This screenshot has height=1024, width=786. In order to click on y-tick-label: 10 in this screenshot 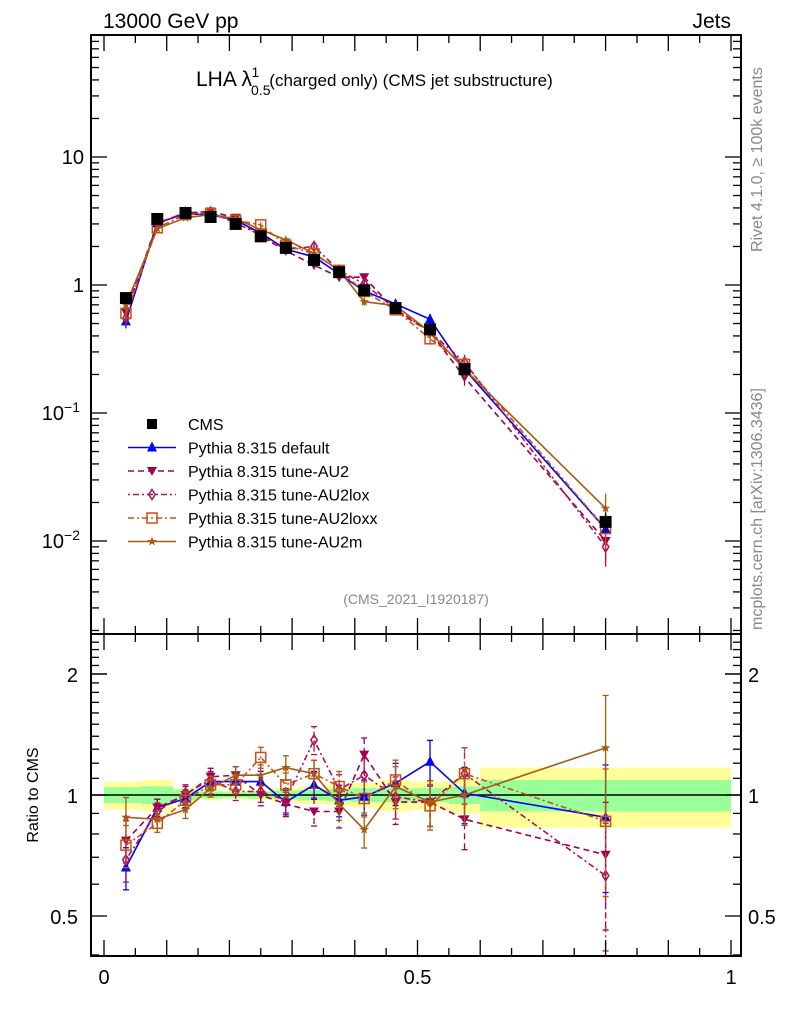, I will do `click(73, 158)`.